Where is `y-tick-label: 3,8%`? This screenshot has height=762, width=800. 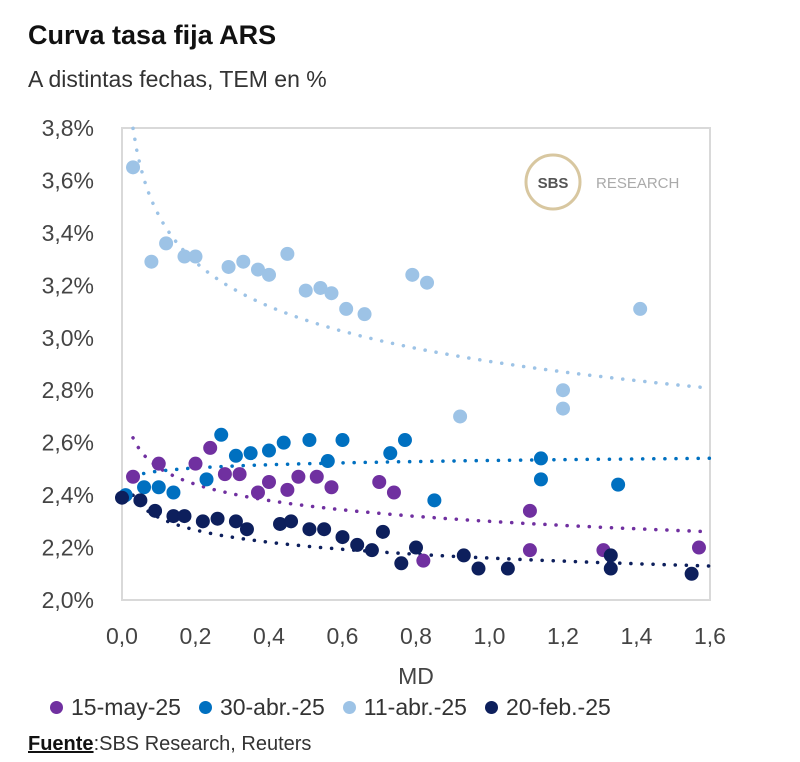 y-tick-label: 3,8% is located at coordinates (68, 128).